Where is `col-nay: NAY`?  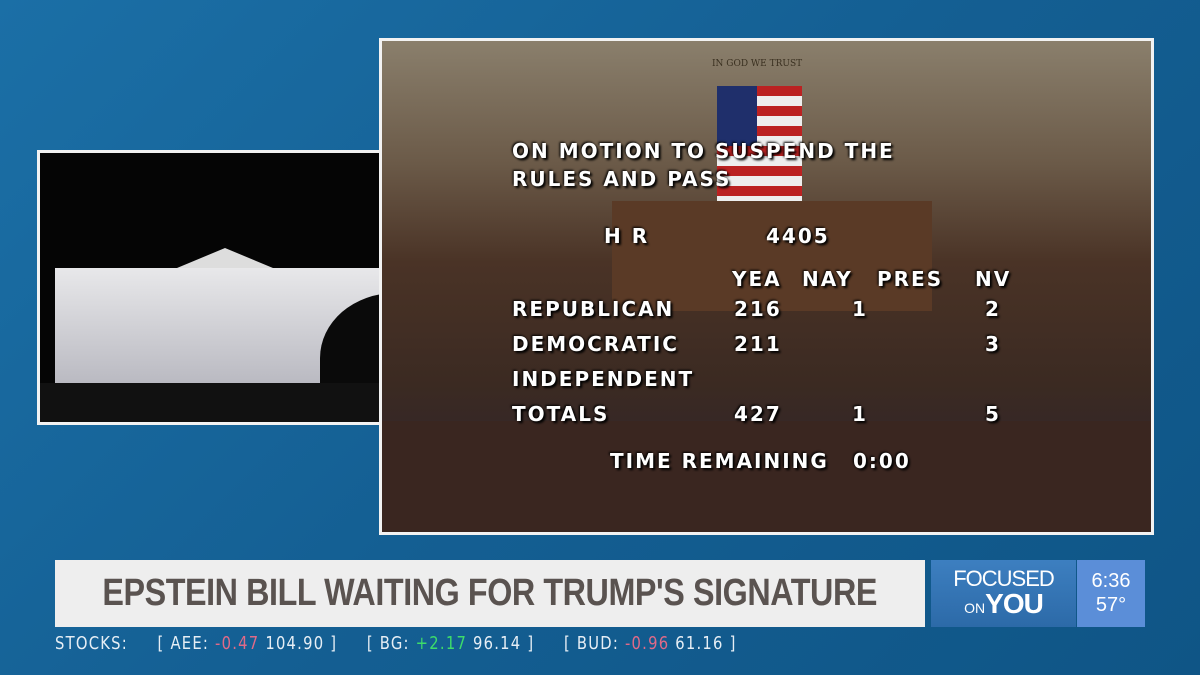
col-nay: NAY is located at coordinates (827, 279).